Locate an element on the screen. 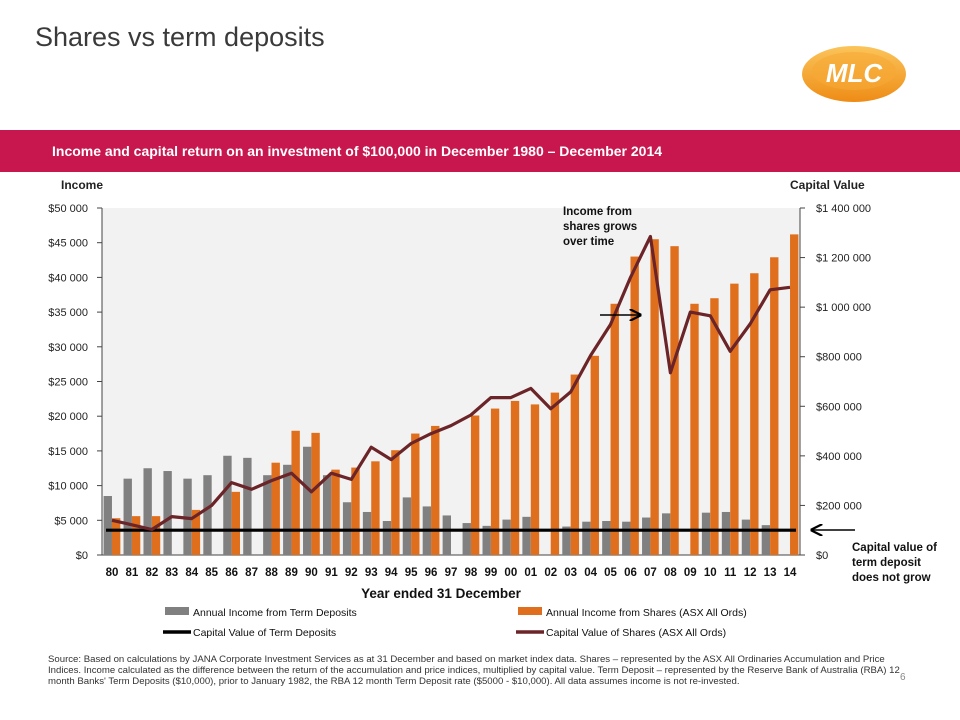  left-axis-tick-label: $15 000 is located at coordinates (68, 452).